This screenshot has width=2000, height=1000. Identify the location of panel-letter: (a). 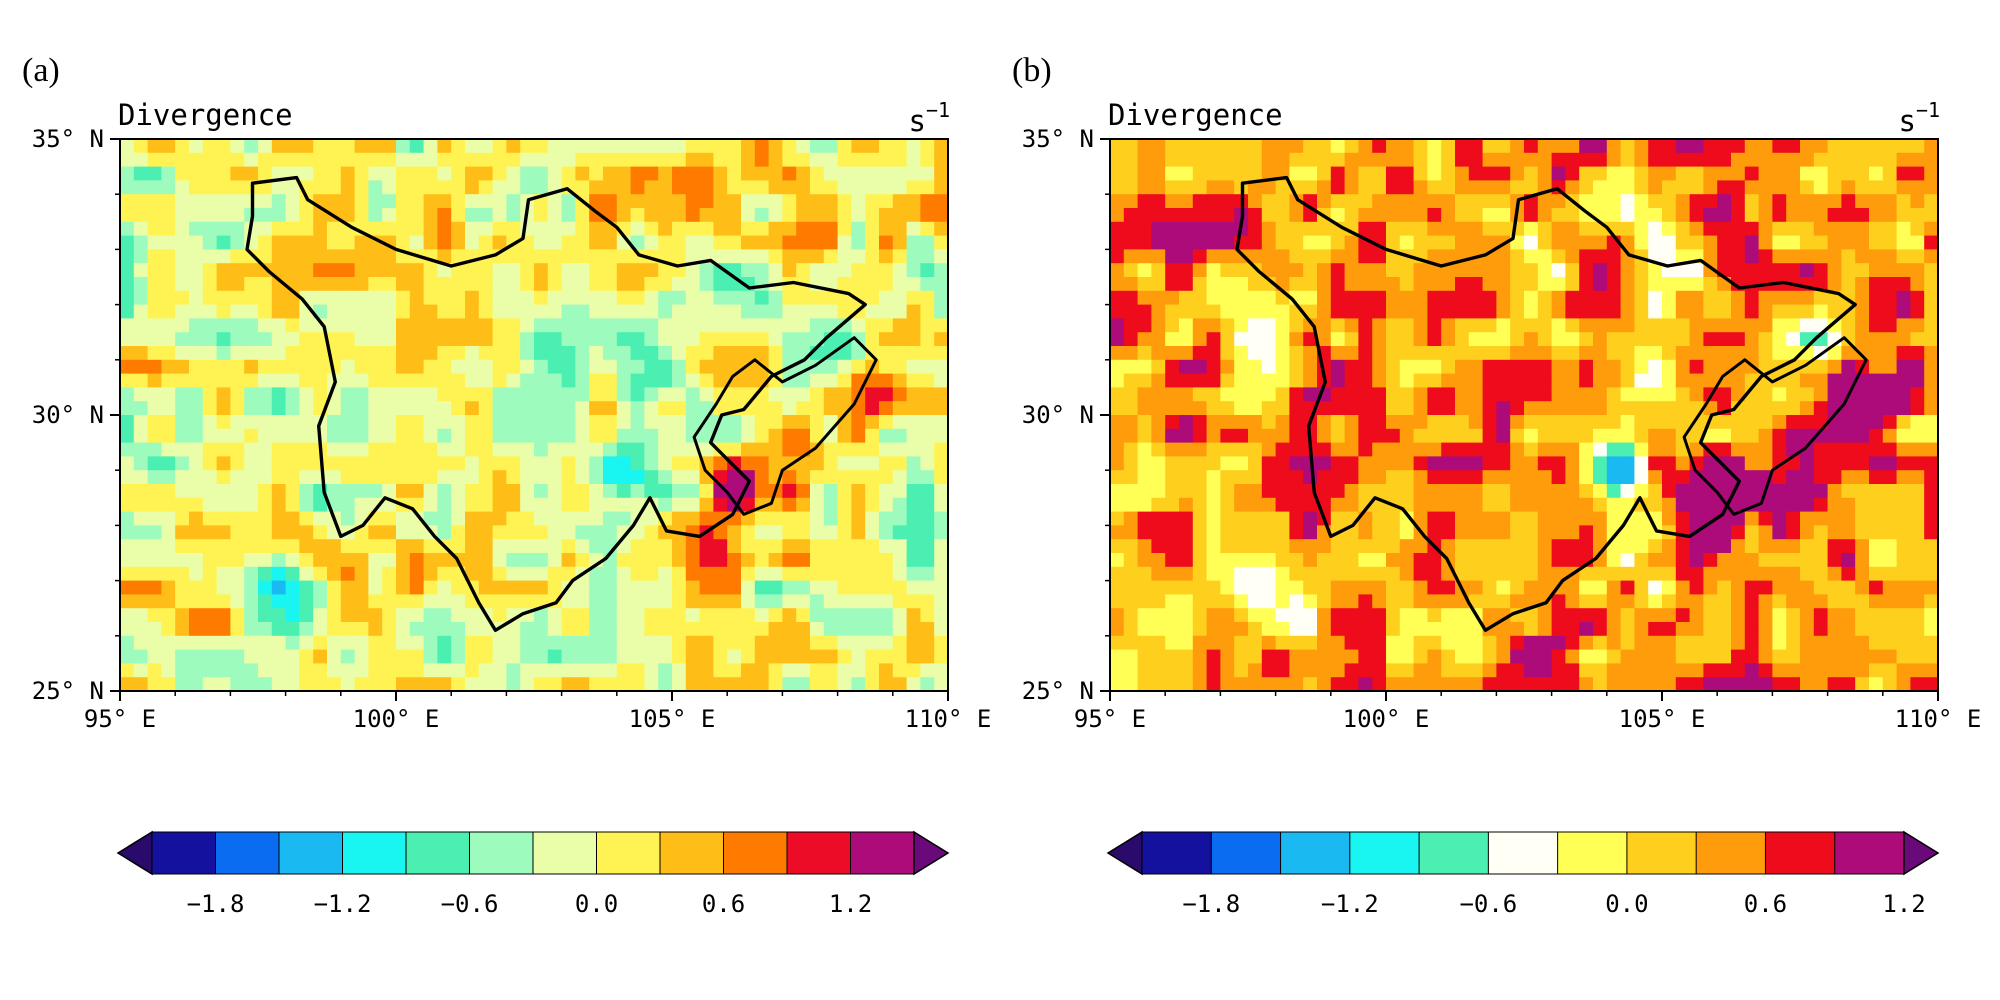
(41, 70).